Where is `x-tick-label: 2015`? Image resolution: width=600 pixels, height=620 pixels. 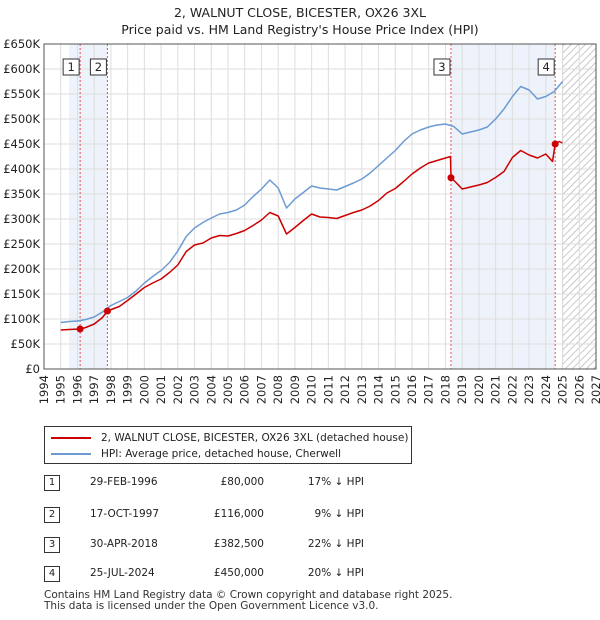
x-tick-label: 2015 is located at coordinates (395, 389).